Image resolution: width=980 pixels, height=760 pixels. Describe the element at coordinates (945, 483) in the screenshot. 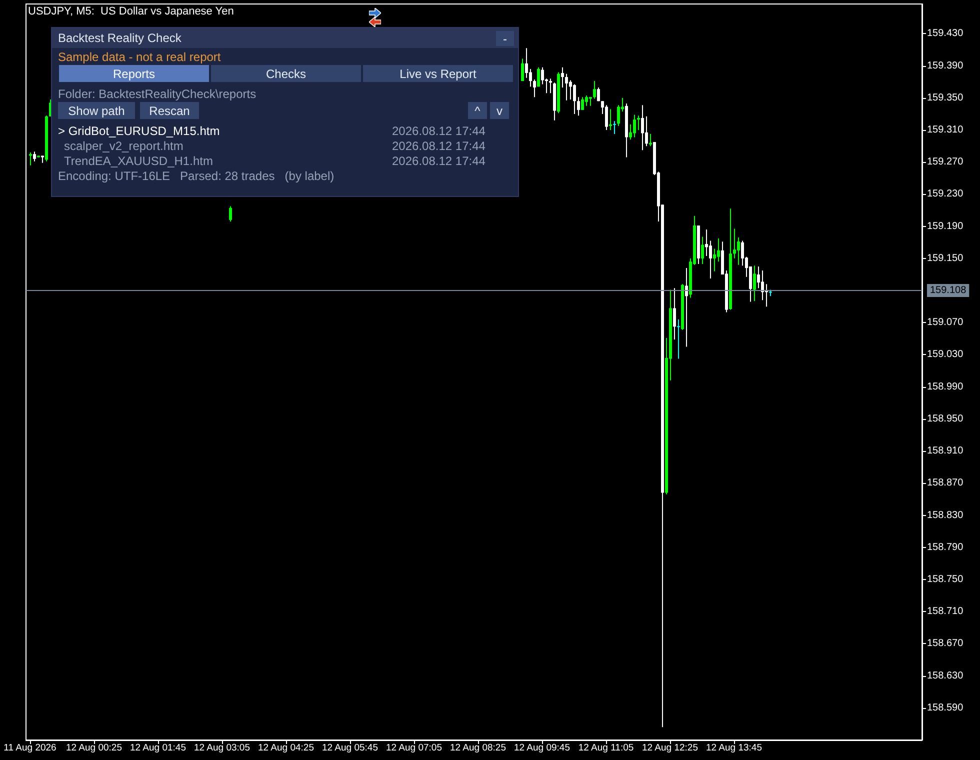

I see `y-tick-label: 158.870` at that location.